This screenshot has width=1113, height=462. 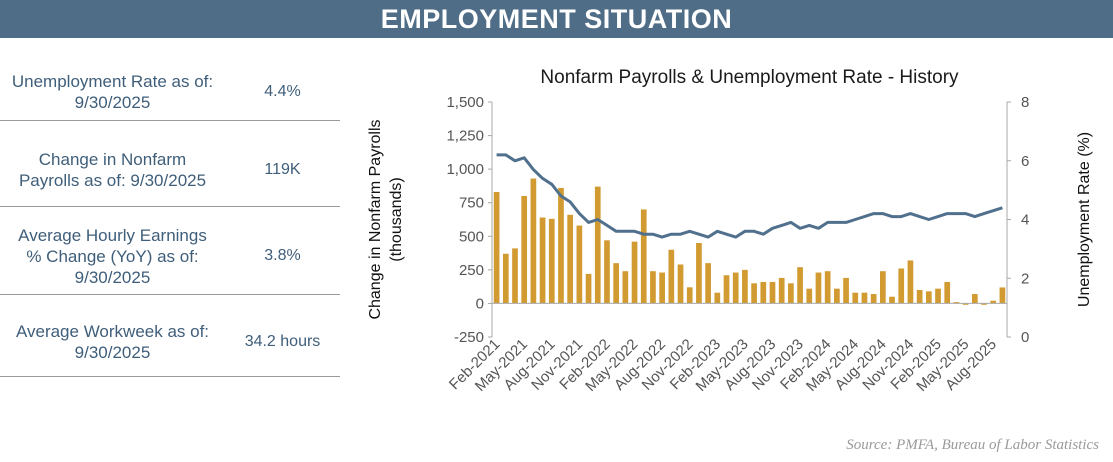 I want to click on left-tick-label: 1,500, so click(x=465, y=102).